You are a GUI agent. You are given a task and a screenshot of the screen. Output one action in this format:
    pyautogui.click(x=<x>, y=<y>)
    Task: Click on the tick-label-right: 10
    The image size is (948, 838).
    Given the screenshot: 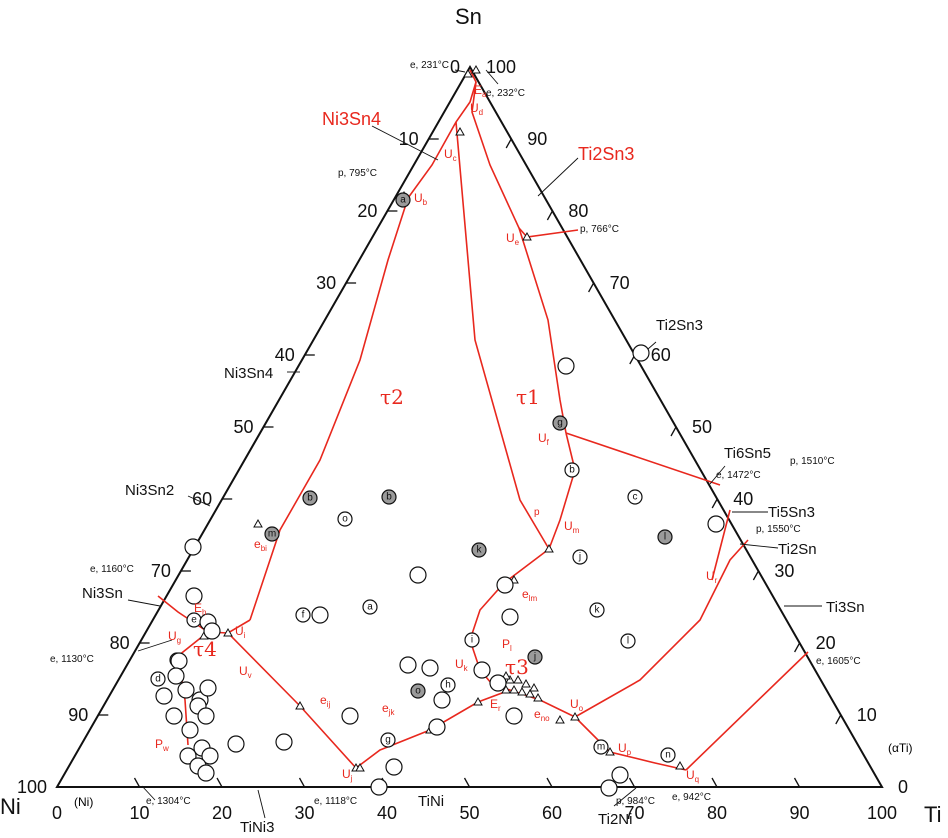 What is the action you would take?
    pyautogui.click(x=867, y=715)
    